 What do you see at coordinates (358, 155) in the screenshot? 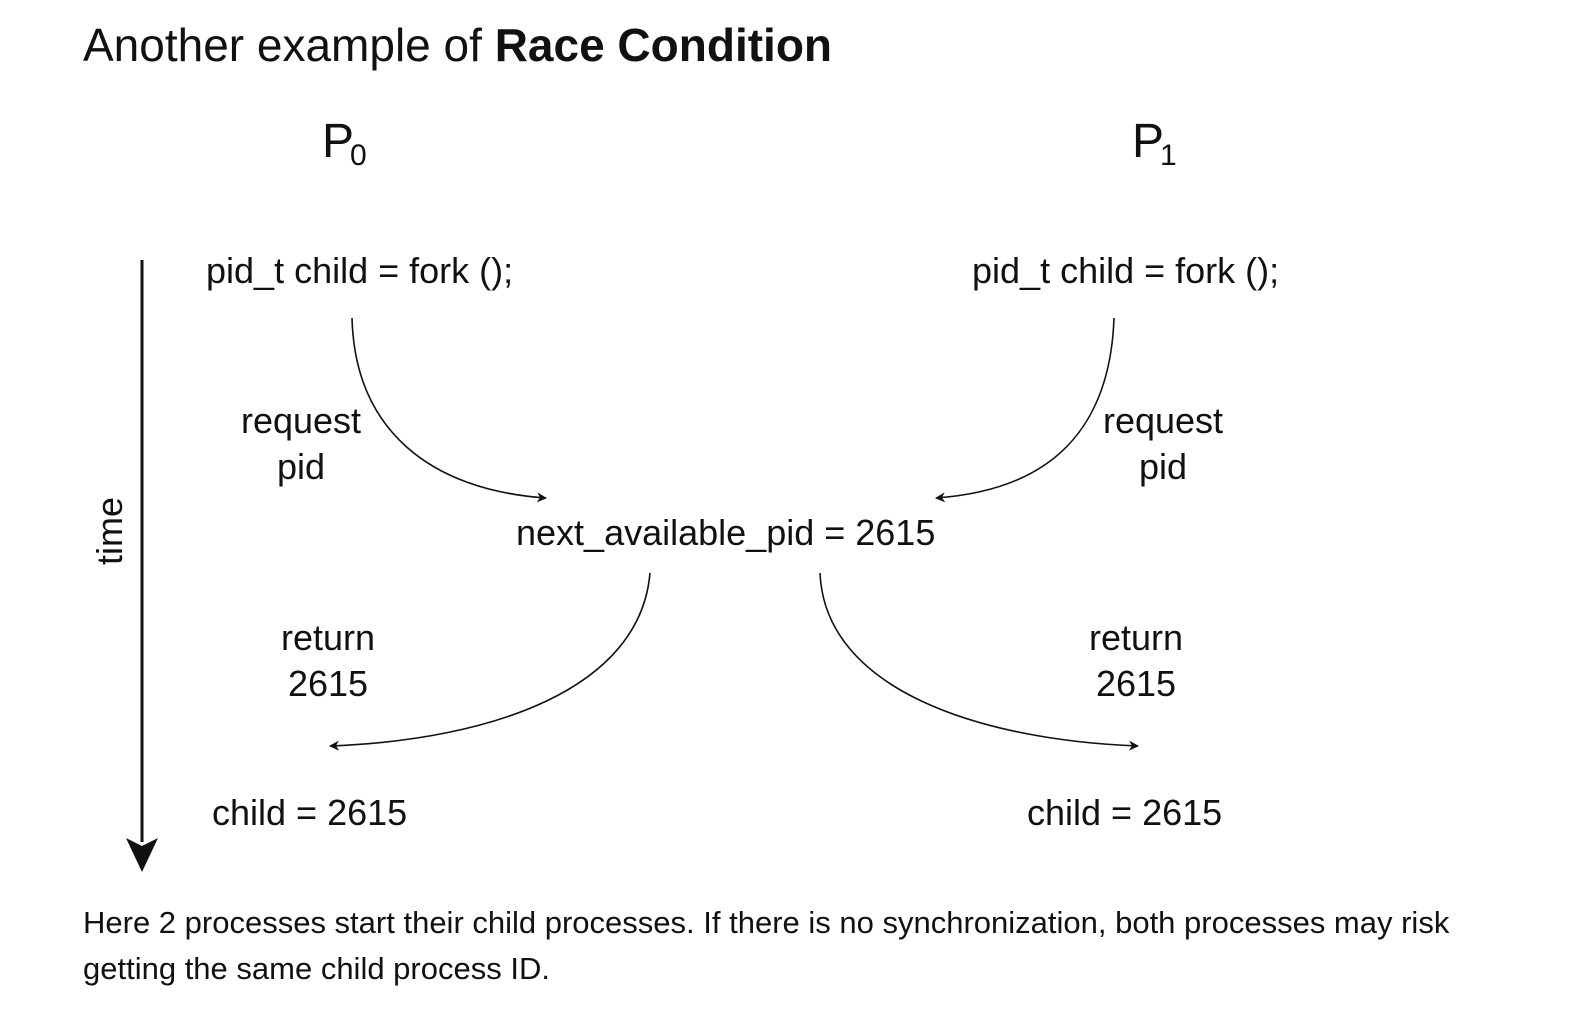
I see `process-p0-sub: 0` at bounding box center [358, 155].